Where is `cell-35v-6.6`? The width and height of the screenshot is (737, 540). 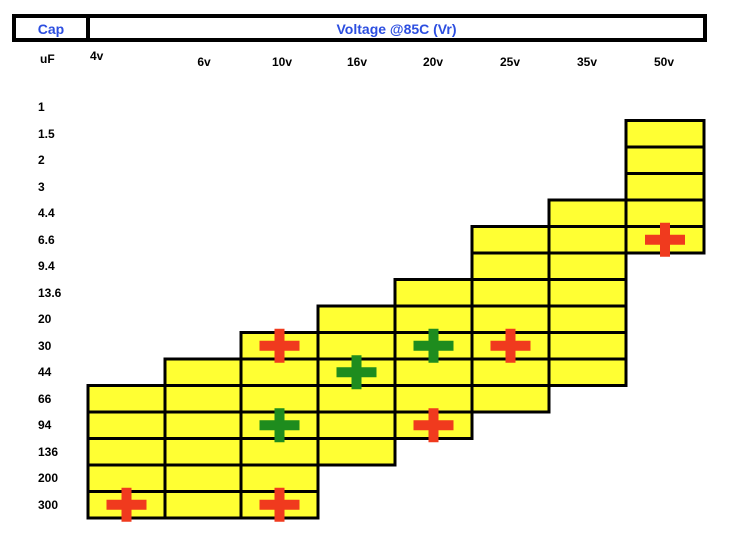 cell-35v-6.6 is located at coordinates (587, 240).